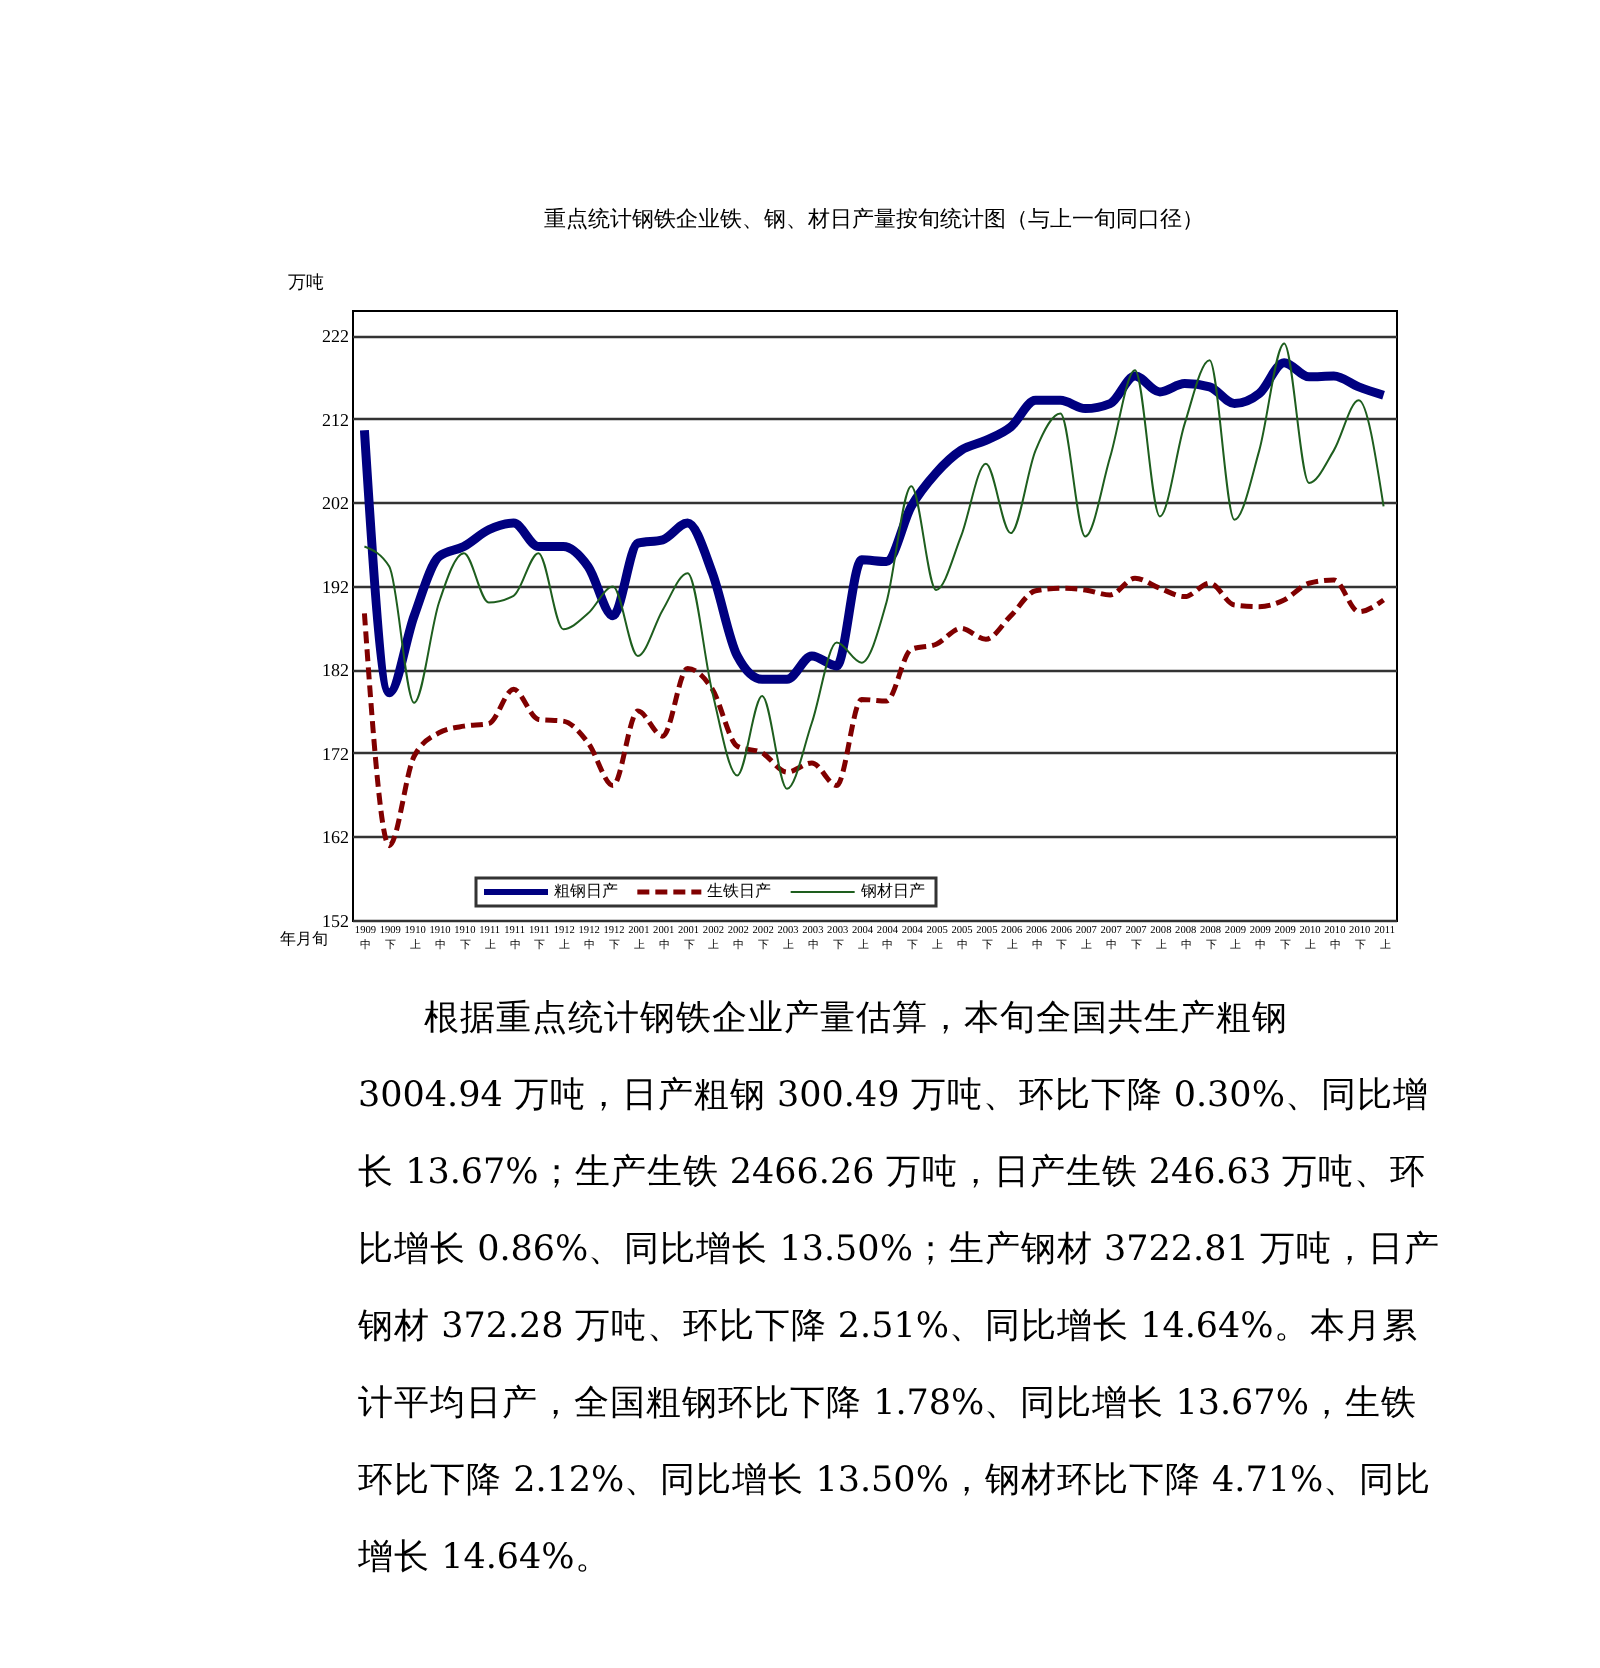 This screenshot has width=1600, height=1668. What do you see at coordinates (586, 891) in the screenshot?
I see `legend-label: 粗钢日产` at bounding box center [586, 891].